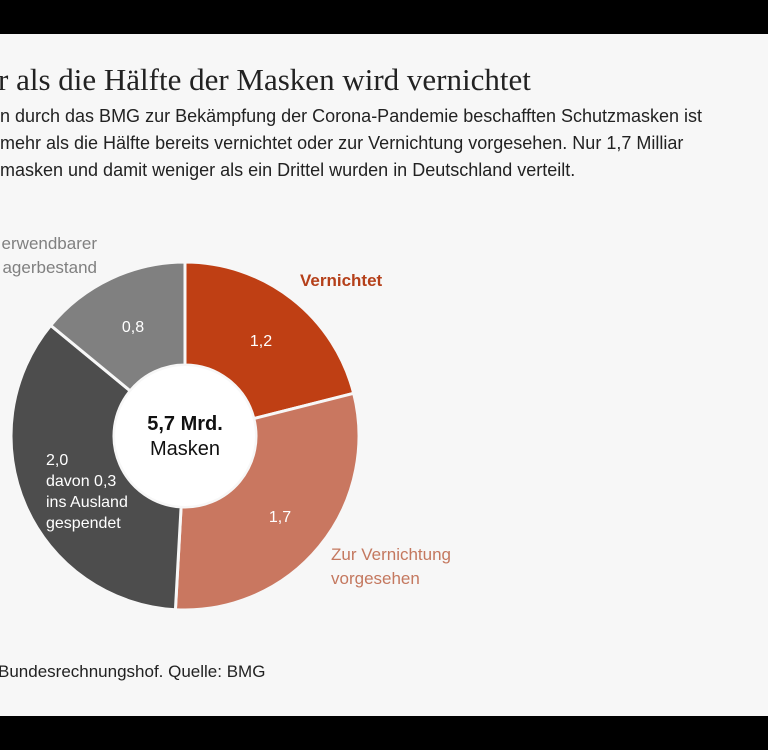  Describe the element at coordinates (87, 502) in the screenshot. I see `slice-value-label: ins Ausland` at that location.